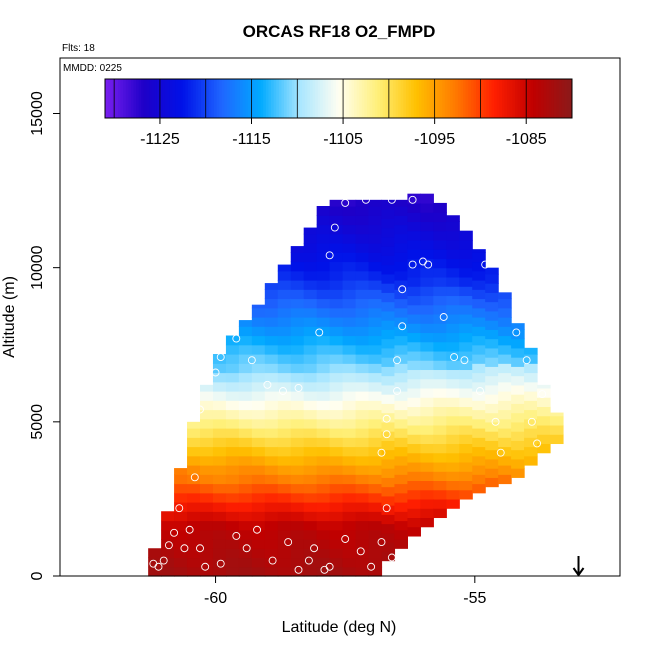  Describe the element at coordinates (9, 317) in the screenshot. I see `y-axis-label: Altitude (m)` at that location.